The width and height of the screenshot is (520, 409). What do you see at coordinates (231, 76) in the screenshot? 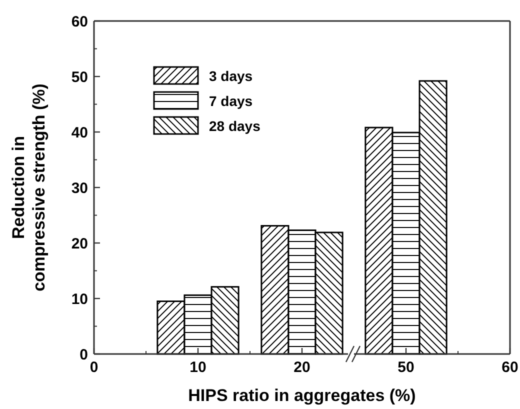
I see `legend-label: 3 days` at bounding box center [231, 76].